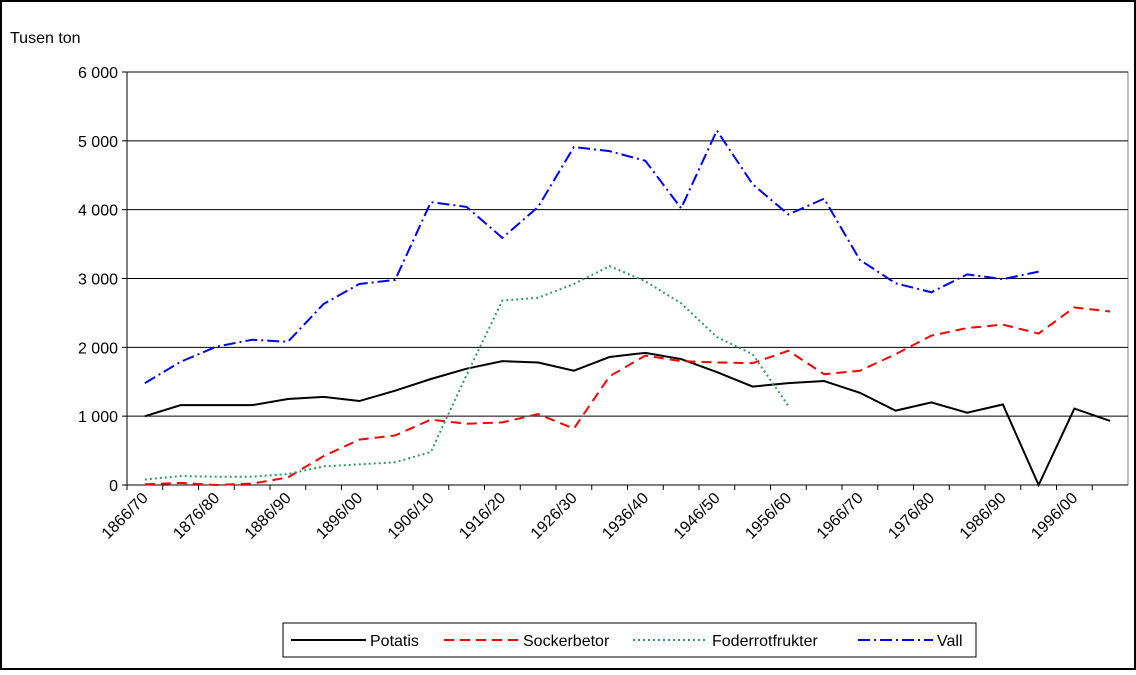  I want to click on legend-label: Foderrotfrukter, so click(765, 641).